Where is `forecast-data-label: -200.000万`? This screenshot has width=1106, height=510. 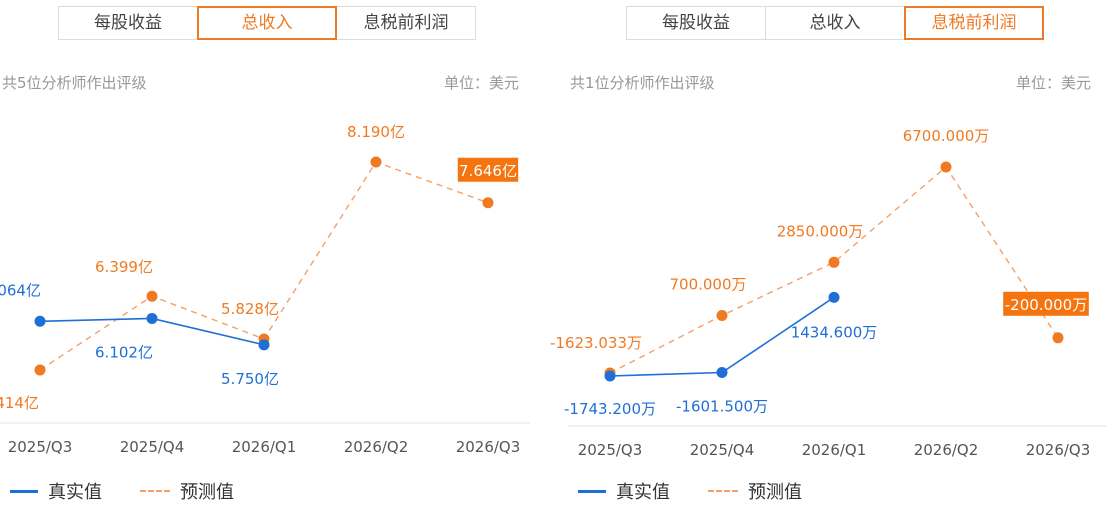
forecast-data-label: -200.000万 is located at coordinates (1046, 305).